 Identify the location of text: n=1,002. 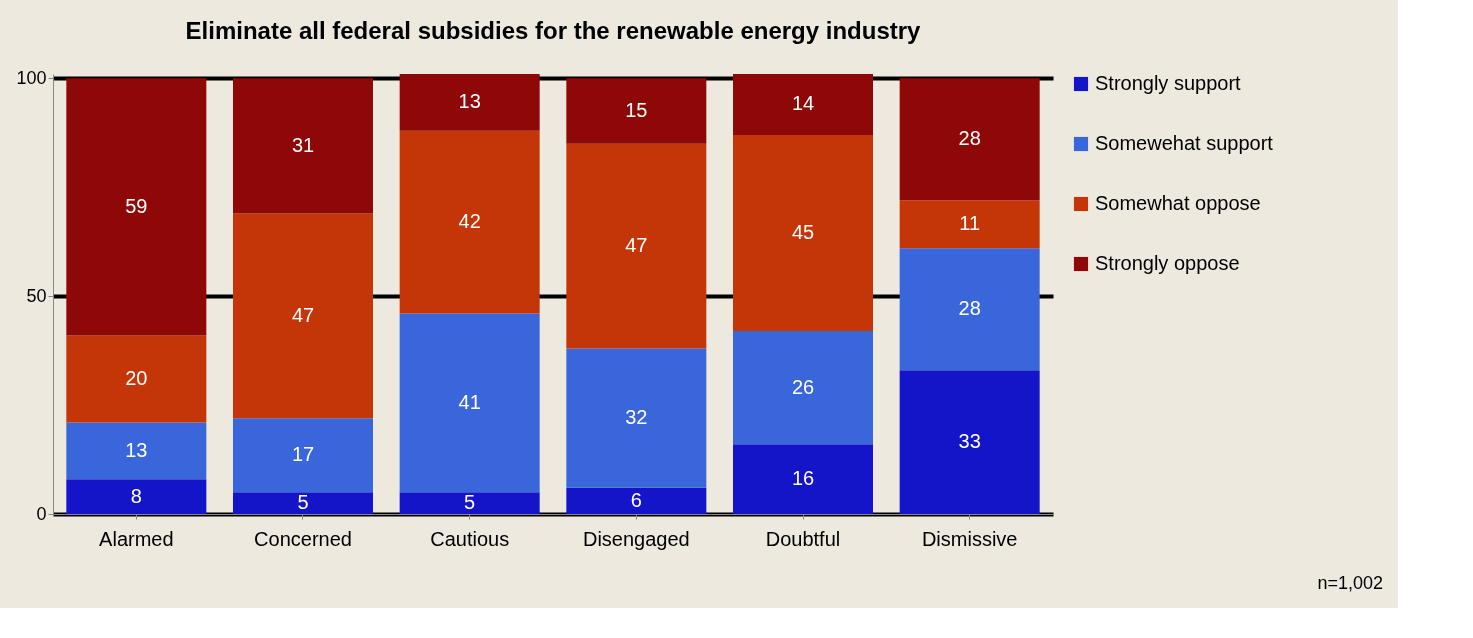
(1350, 583).